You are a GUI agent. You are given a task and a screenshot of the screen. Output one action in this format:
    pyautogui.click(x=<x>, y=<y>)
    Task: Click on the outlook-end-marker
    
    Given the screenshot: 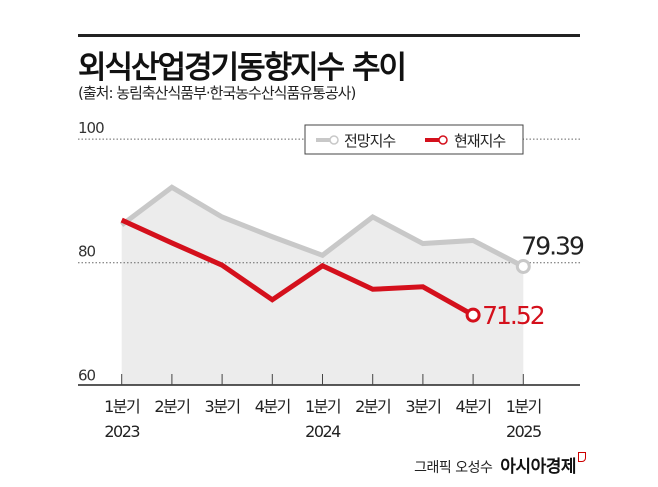 What is the action you would take?
    pyautogui.click(x=523, y=266)
    